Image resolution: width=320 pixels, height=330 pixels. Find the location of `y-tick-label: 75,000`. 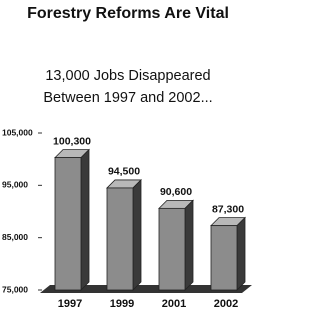

y-tick-label: 75,000 is located at coordinates (15, 289).